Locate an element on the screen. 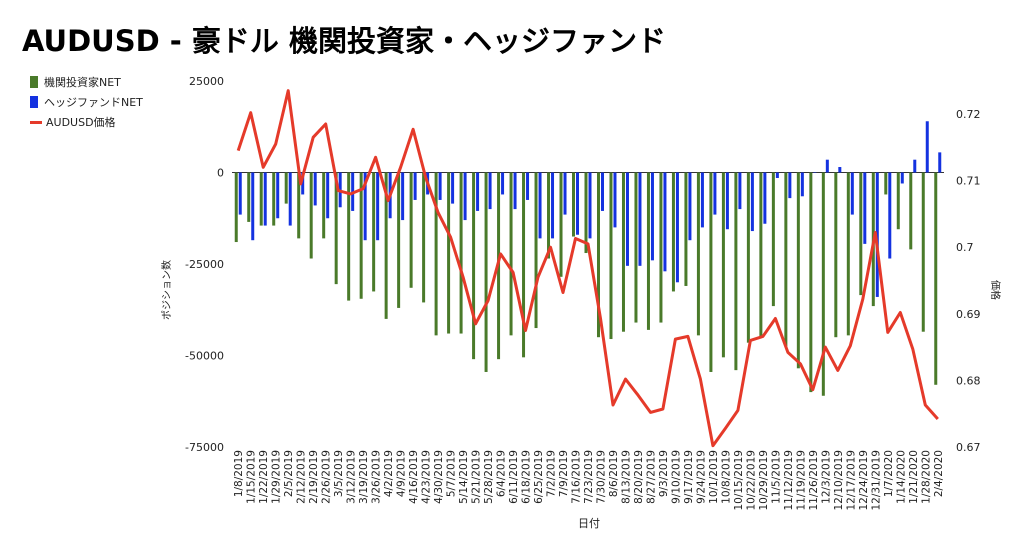  x-tick-label: 12/31/2019 is located at coordinates (876, 480).